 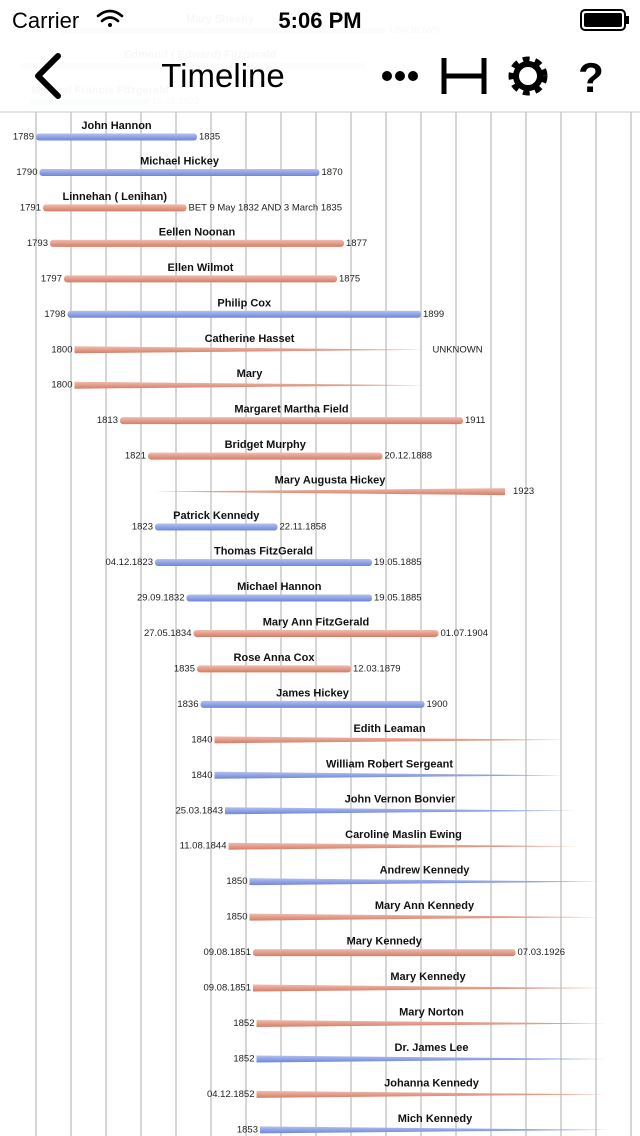 I want to click on start-label: 1790, so click(x=26, y=172).